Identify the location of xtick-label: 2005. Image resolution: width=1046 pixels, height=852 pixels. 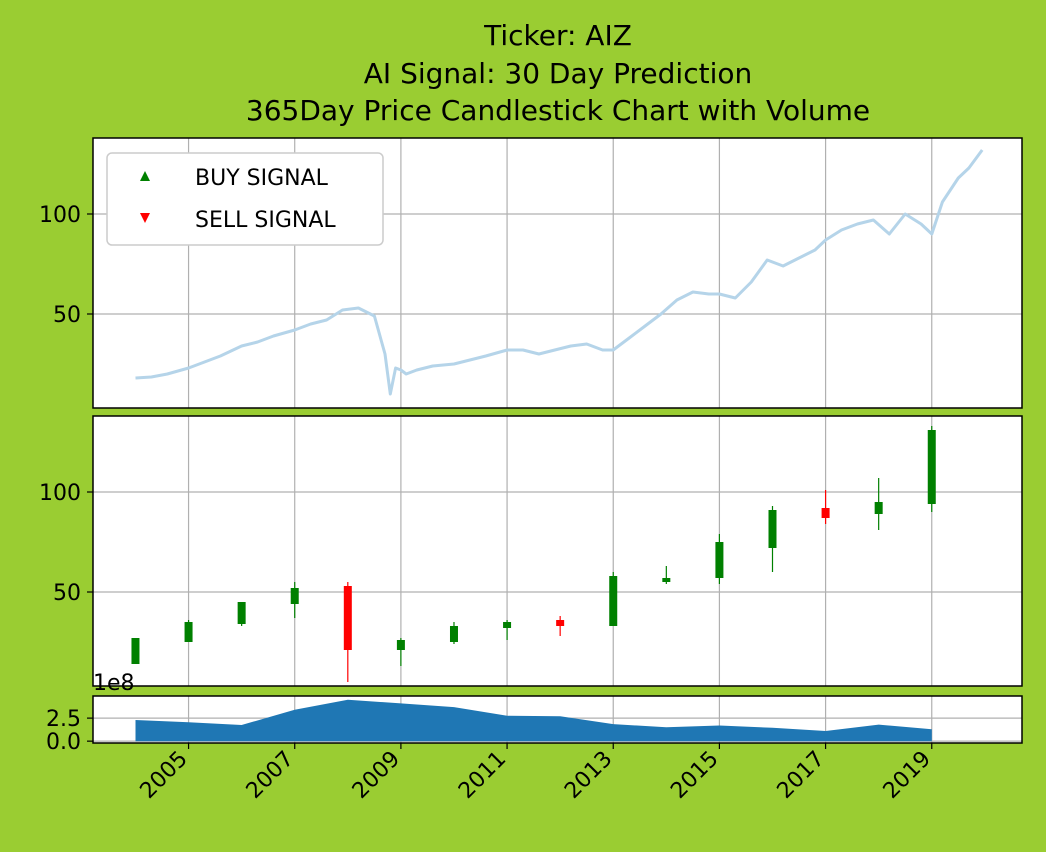
(164, 775).